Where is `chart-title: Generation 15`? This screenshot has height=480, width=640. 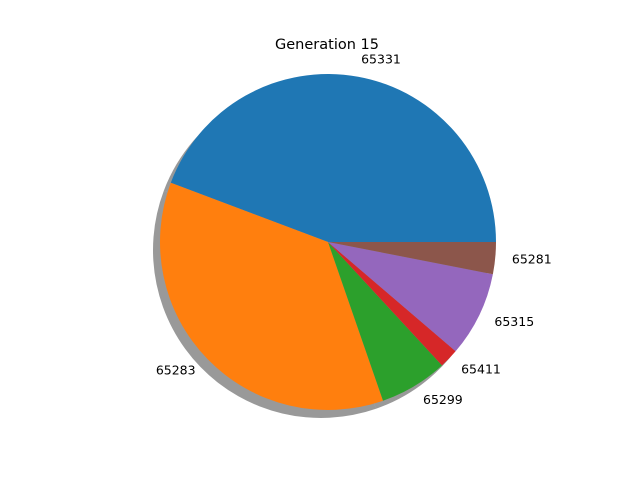
chart-title: Generation 15 is located at coordinates (327, 45).